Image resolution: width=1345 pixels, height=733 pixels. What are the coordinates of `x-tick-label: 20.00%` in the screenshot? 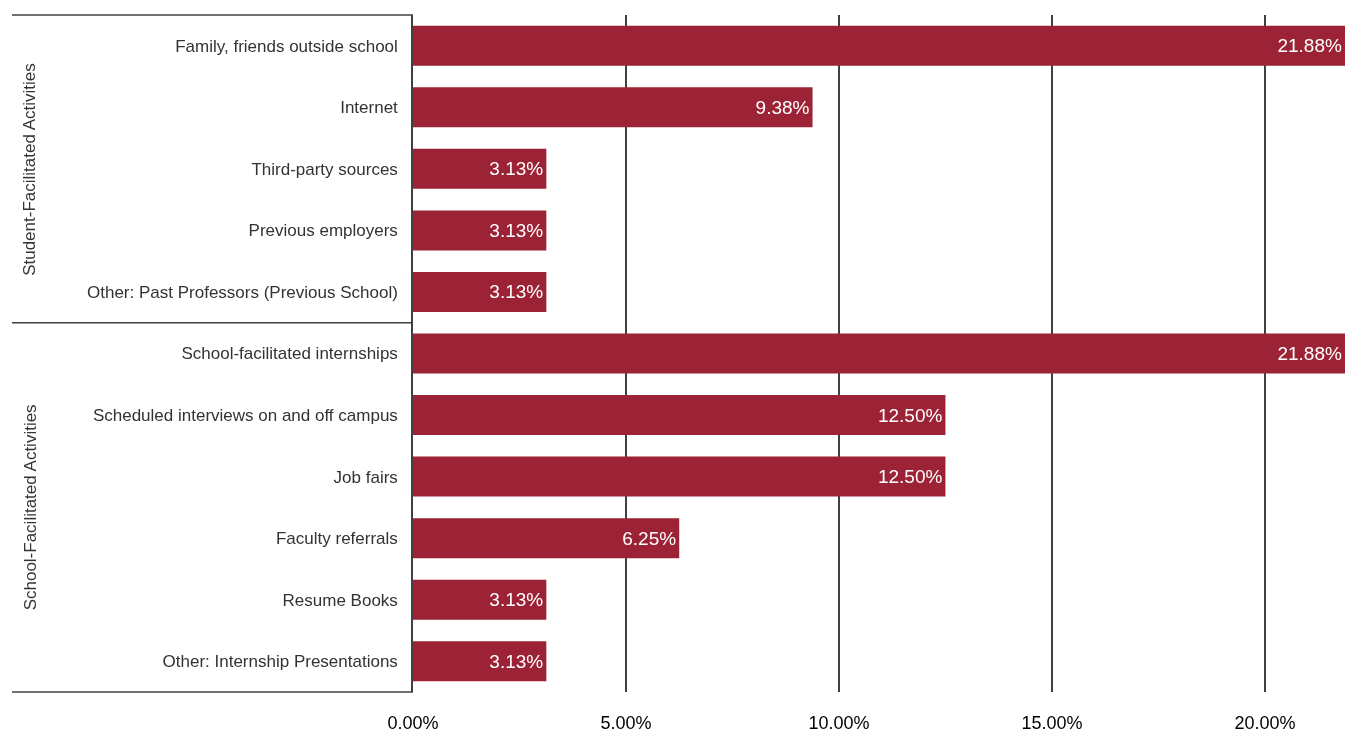 It's located at (1265, 723).